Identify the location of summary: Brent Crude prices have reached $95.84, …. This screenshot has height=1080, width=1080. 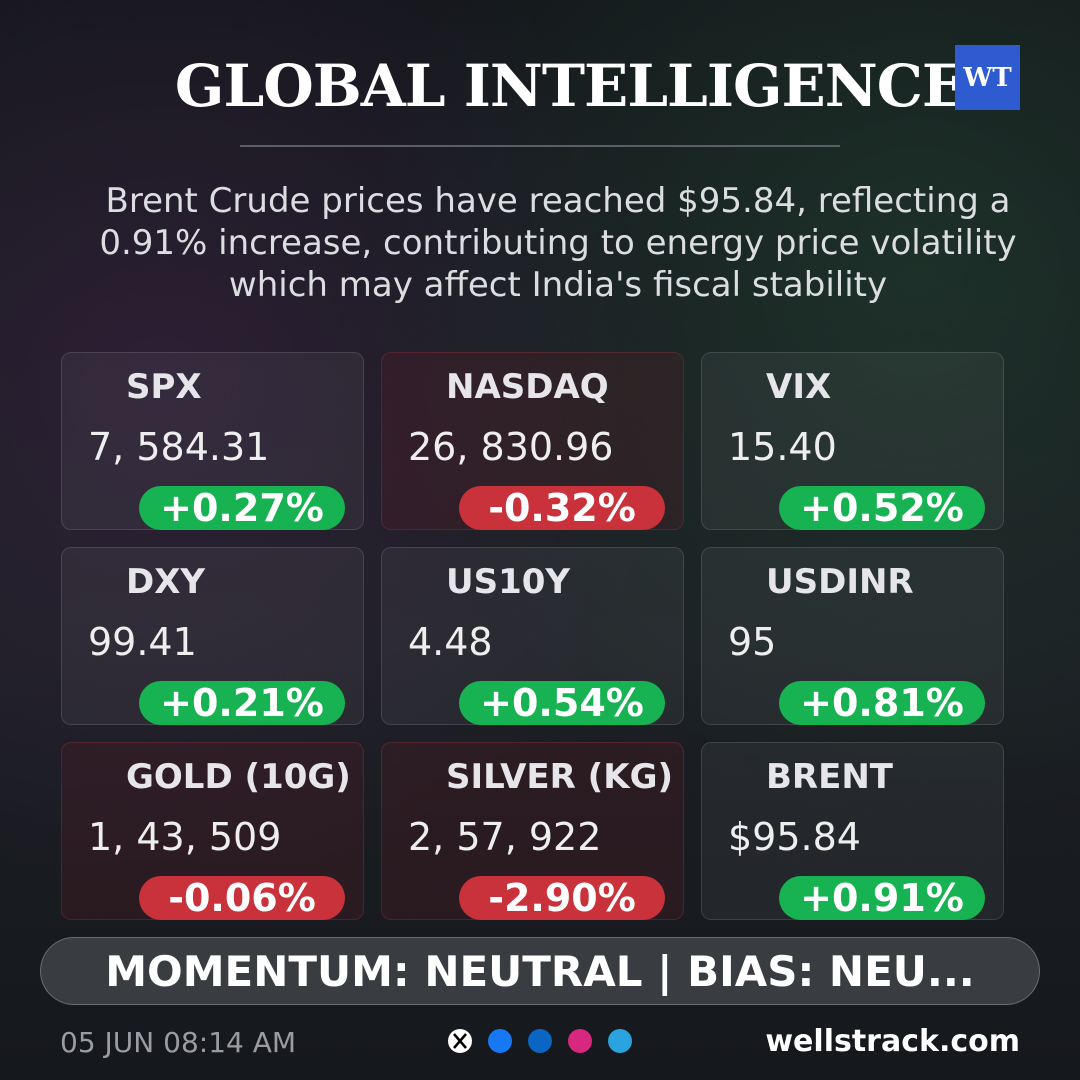
(558, 243).